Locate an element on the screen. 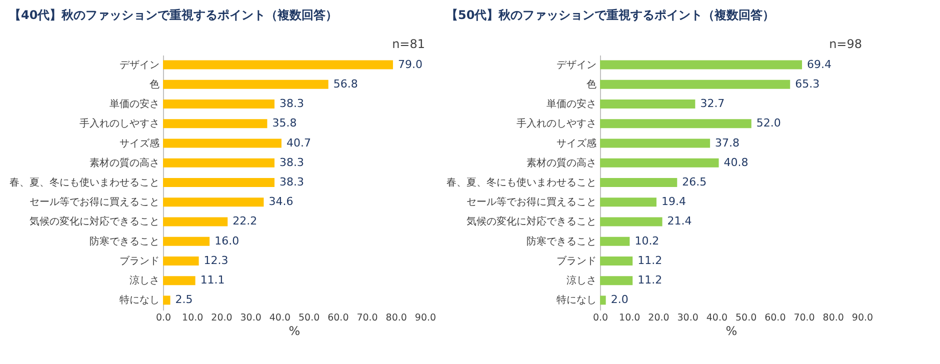 This screenshot has height=364, width=940. data-label: 2.0 is located at coordinates (619, 299).